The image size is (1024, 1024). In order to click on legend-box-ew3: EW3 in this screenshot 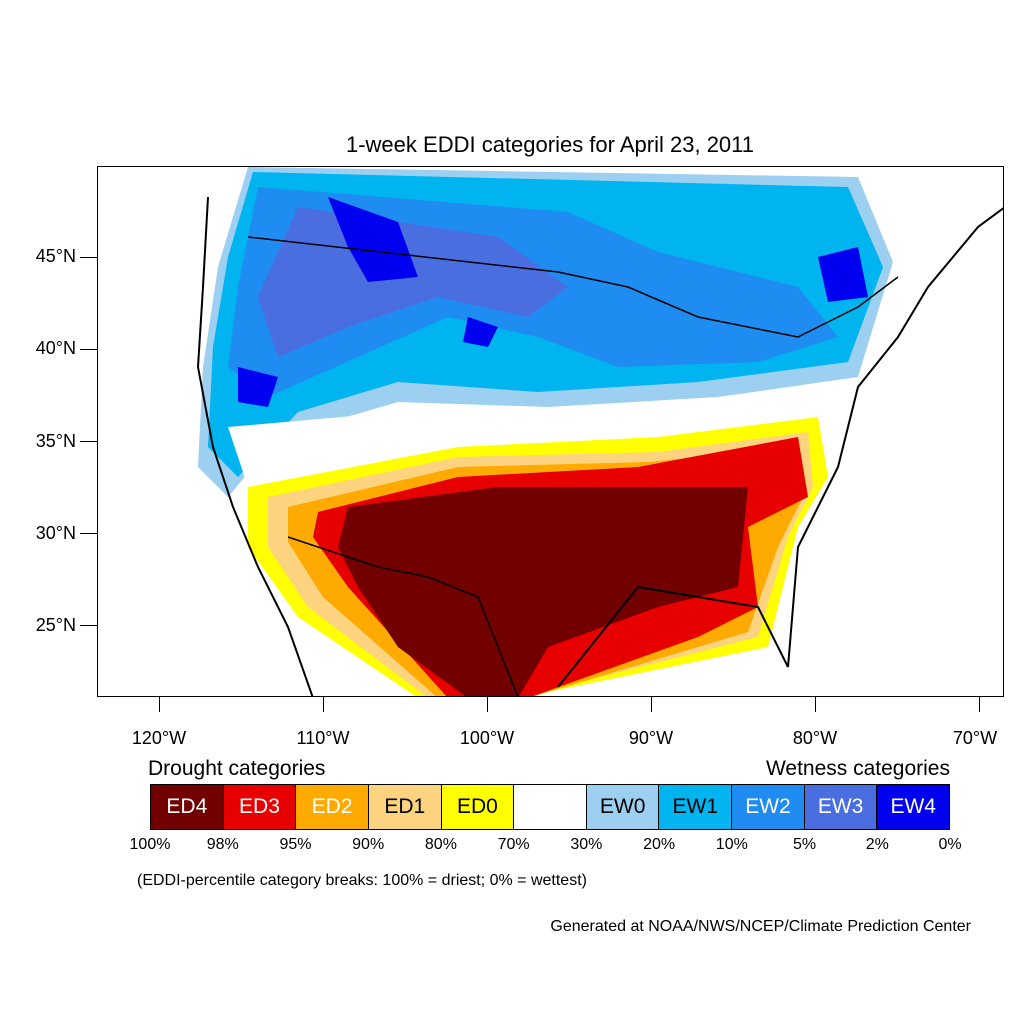, I will do `click(841, 807)`.